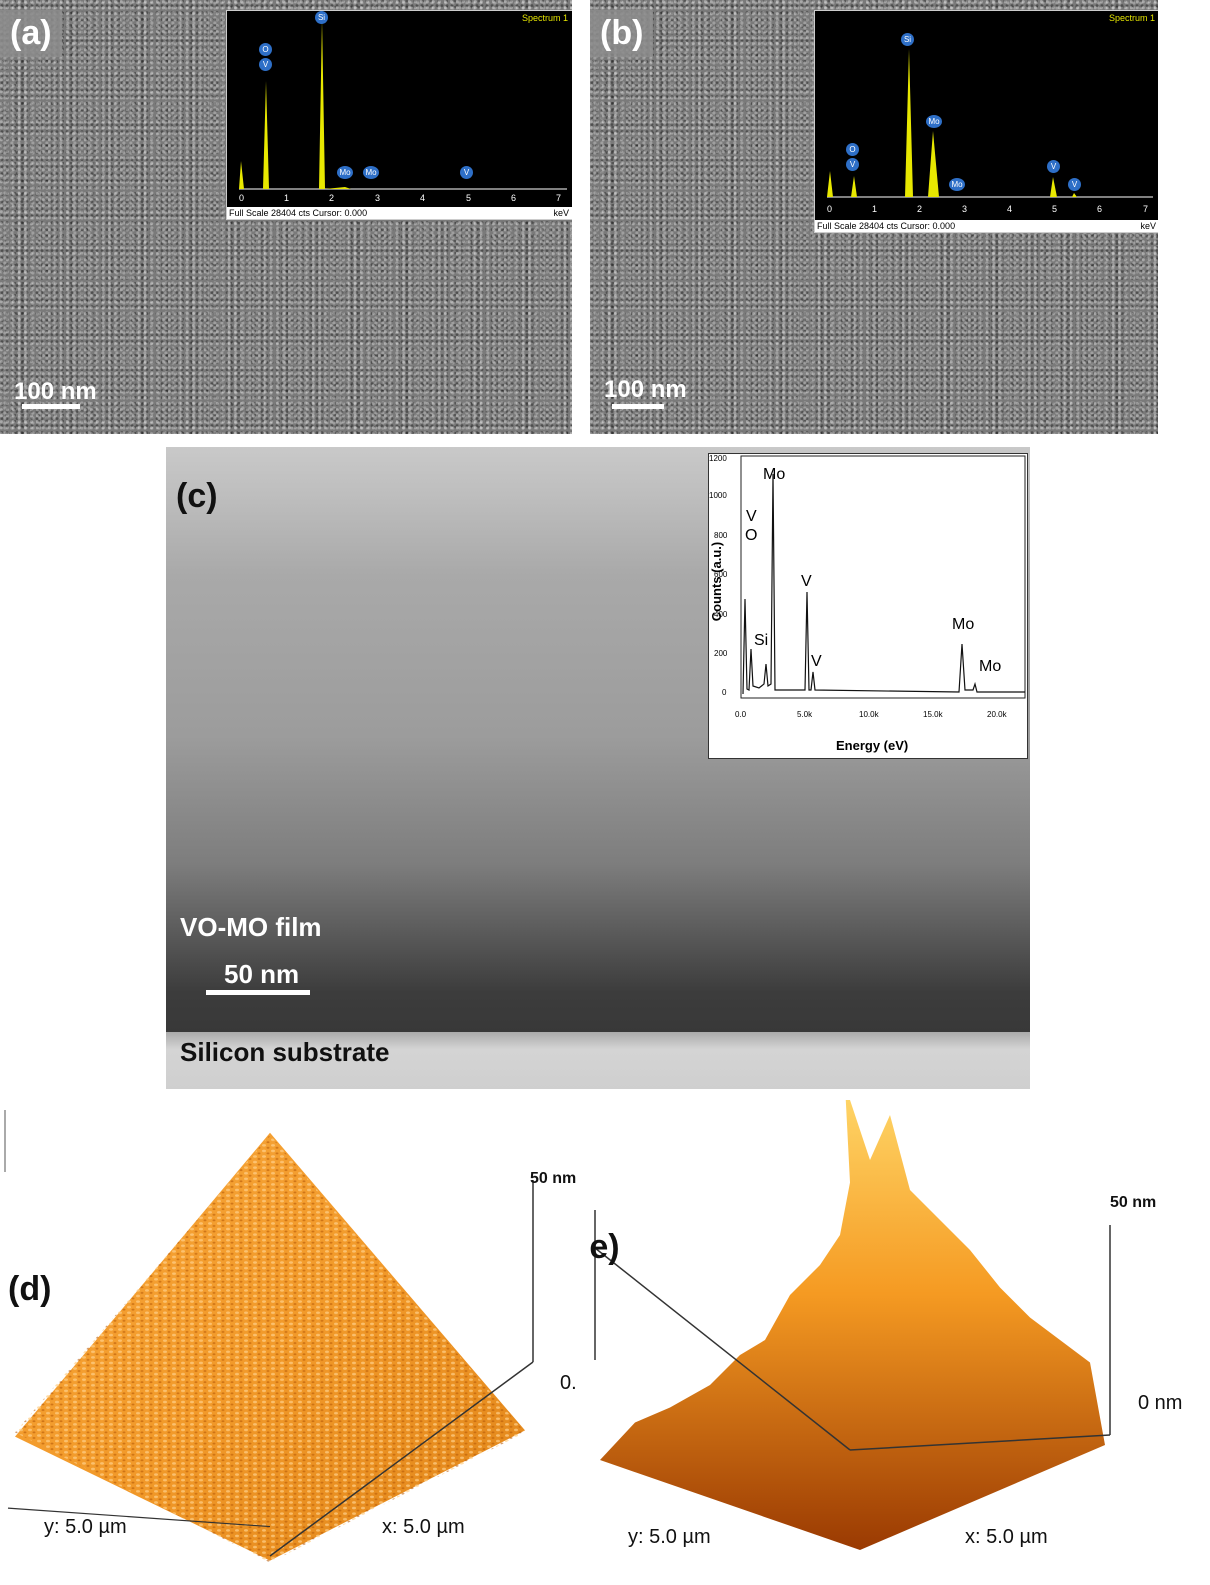  What do you see at coordinates (852, 1325) in the screenshot?
I see `afm-surface-e` at bounding box center [852, 1325].